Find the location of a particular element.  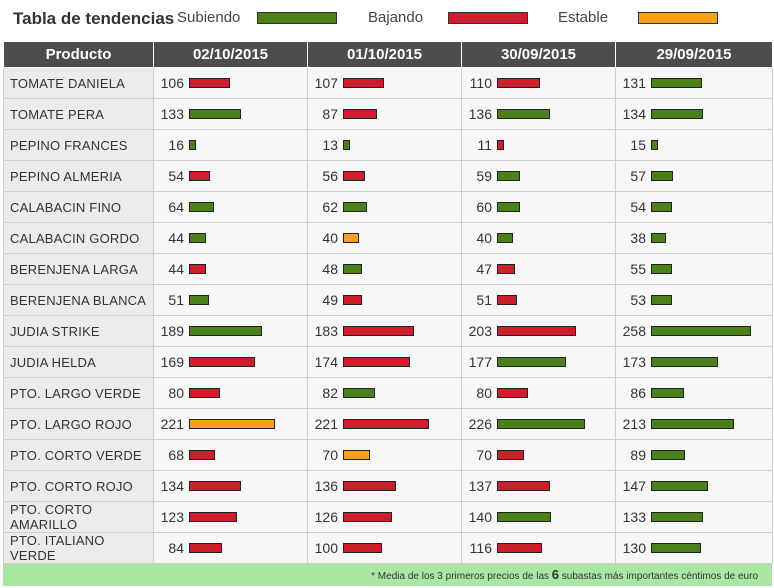

price-cell: 140 is located at coordinates (538, 517).